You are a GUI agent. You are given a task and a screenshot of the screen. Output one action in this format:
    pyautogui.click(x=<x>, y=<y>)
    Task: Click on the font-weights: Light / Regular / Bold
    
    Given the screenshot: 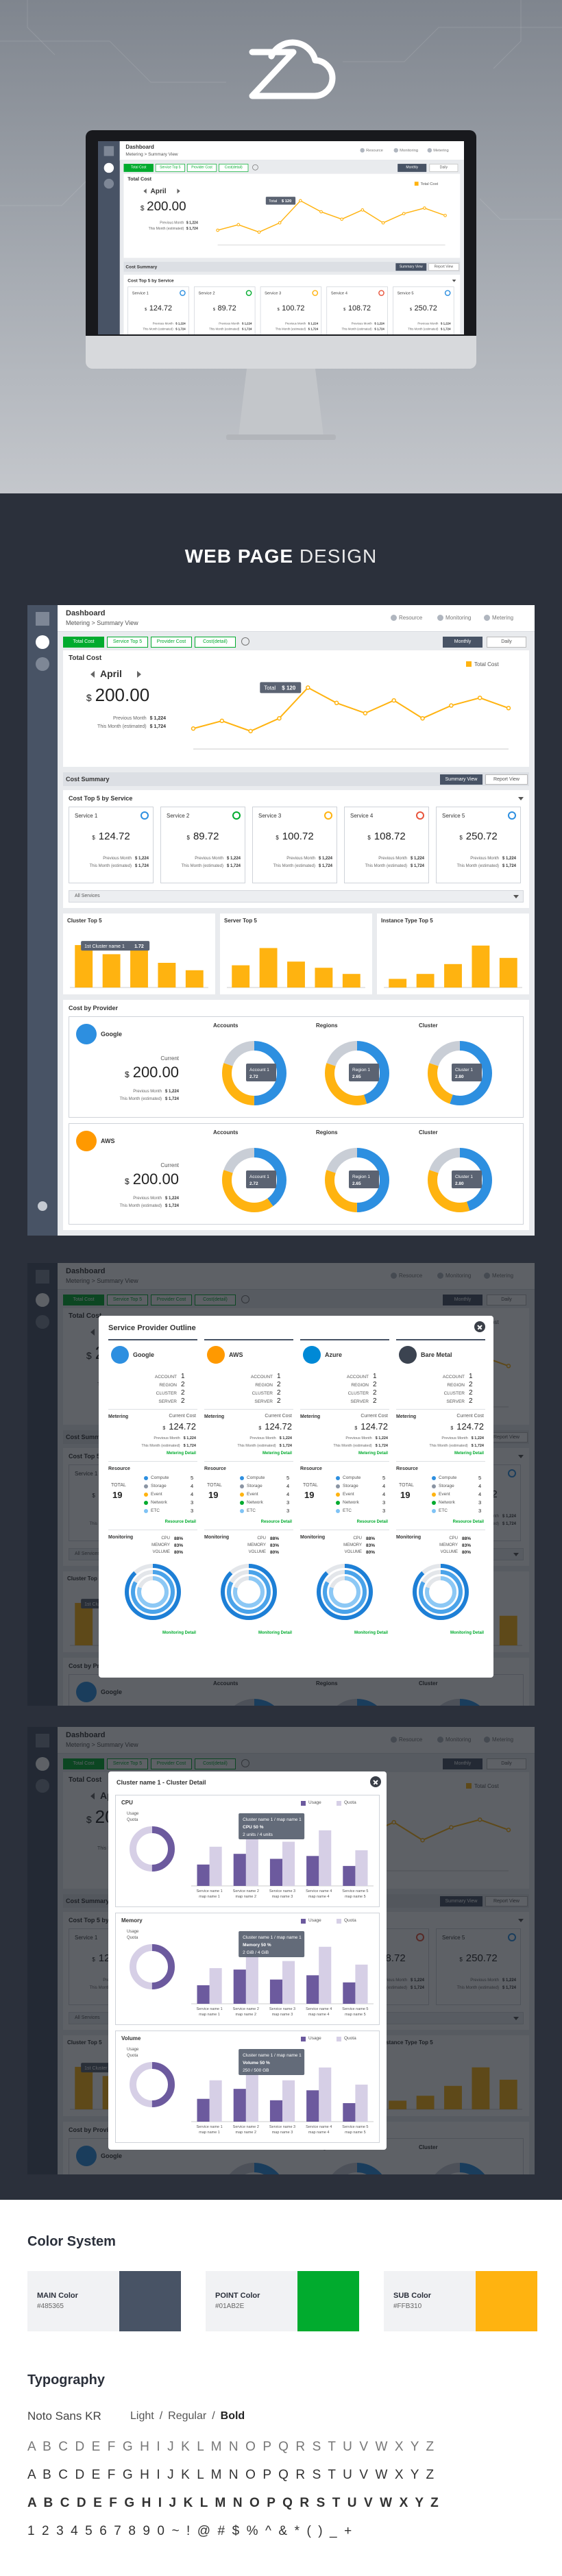 What is the action you would take?
    pyautogui.click(x=188, y=2416)
    